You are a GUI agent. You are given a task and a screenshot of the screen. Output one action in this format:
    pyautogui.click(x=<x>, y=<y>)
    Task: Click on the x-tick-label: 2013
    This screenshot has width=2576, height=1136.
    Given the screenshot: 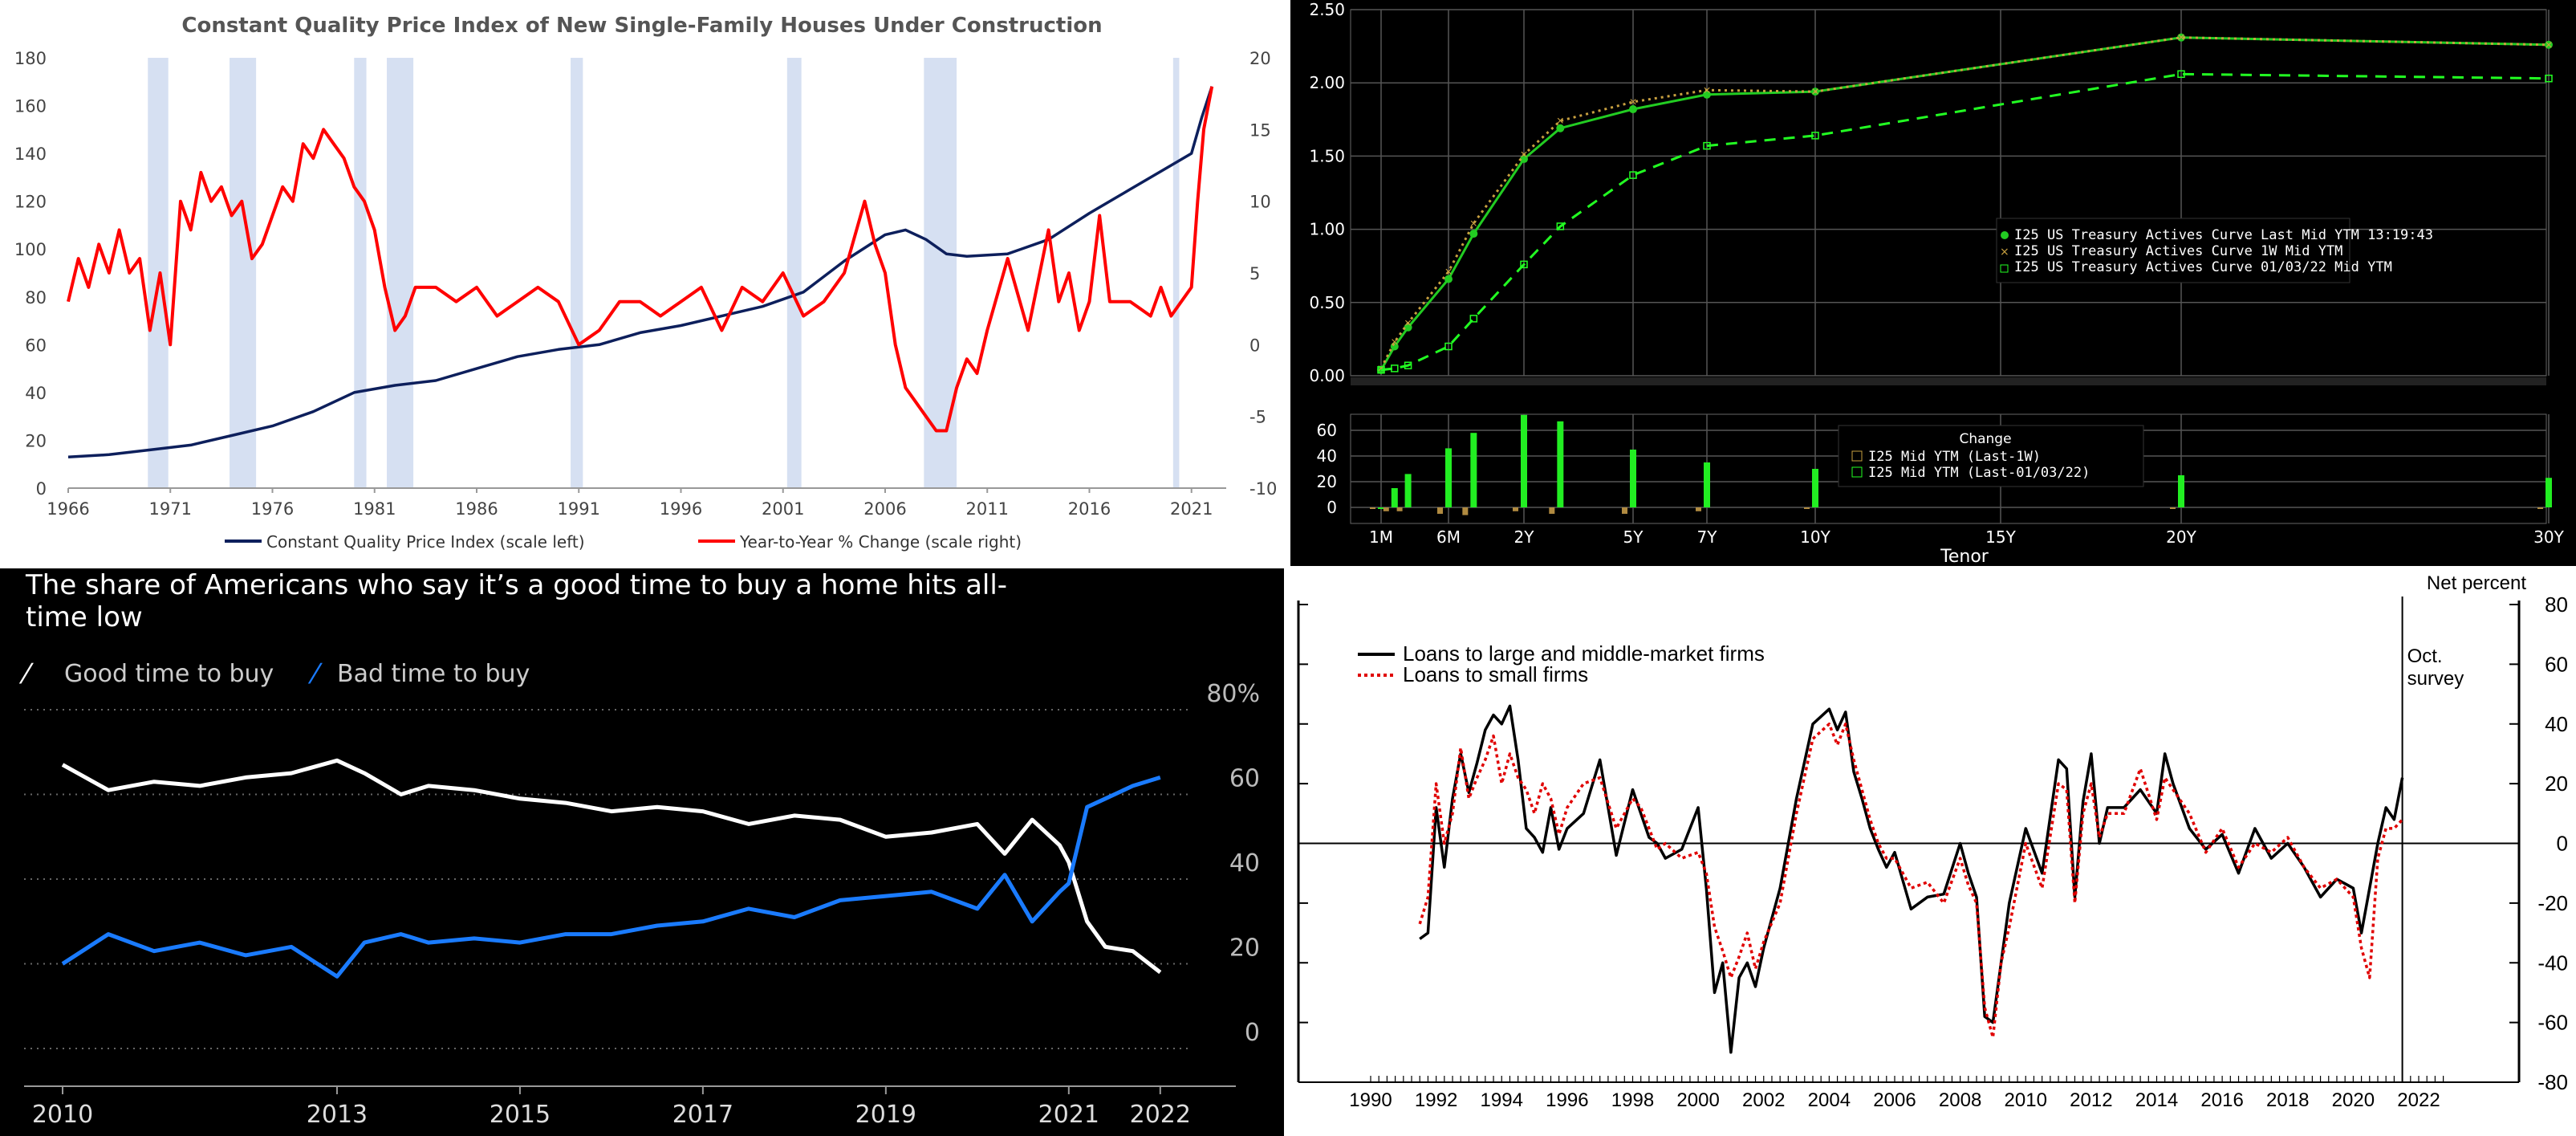 What is the action you would take?
    pyautogui.click(x=337, y=1115)
    